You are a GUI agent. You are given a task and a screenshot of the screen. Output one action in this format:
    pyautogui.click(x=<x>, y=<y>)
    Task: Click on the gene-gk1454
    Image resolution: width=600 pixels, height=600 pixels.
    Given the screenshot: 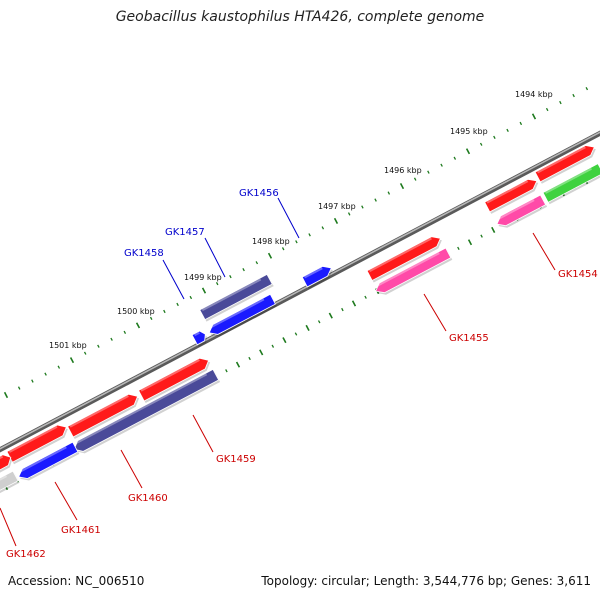 What is the action you would take?
    pyautogui.click(x=521, y=210)
    